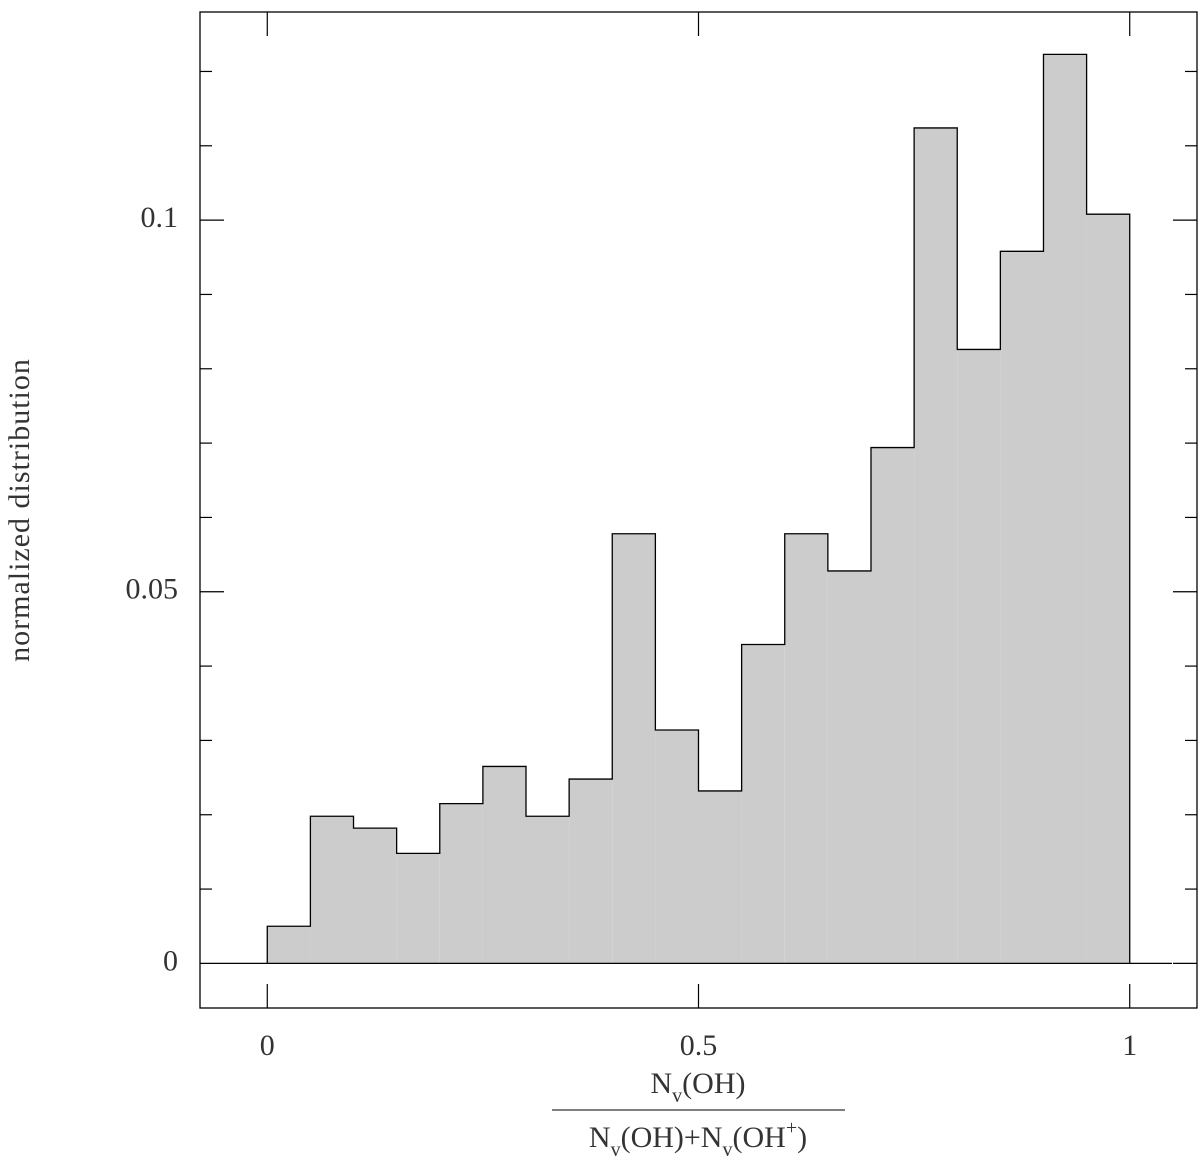 This screenshot has width=1200, height=1170. Describe the element at coordinates (19, 510) in the screenshot. I see `y-axis-label: normalized distribution` at that location.